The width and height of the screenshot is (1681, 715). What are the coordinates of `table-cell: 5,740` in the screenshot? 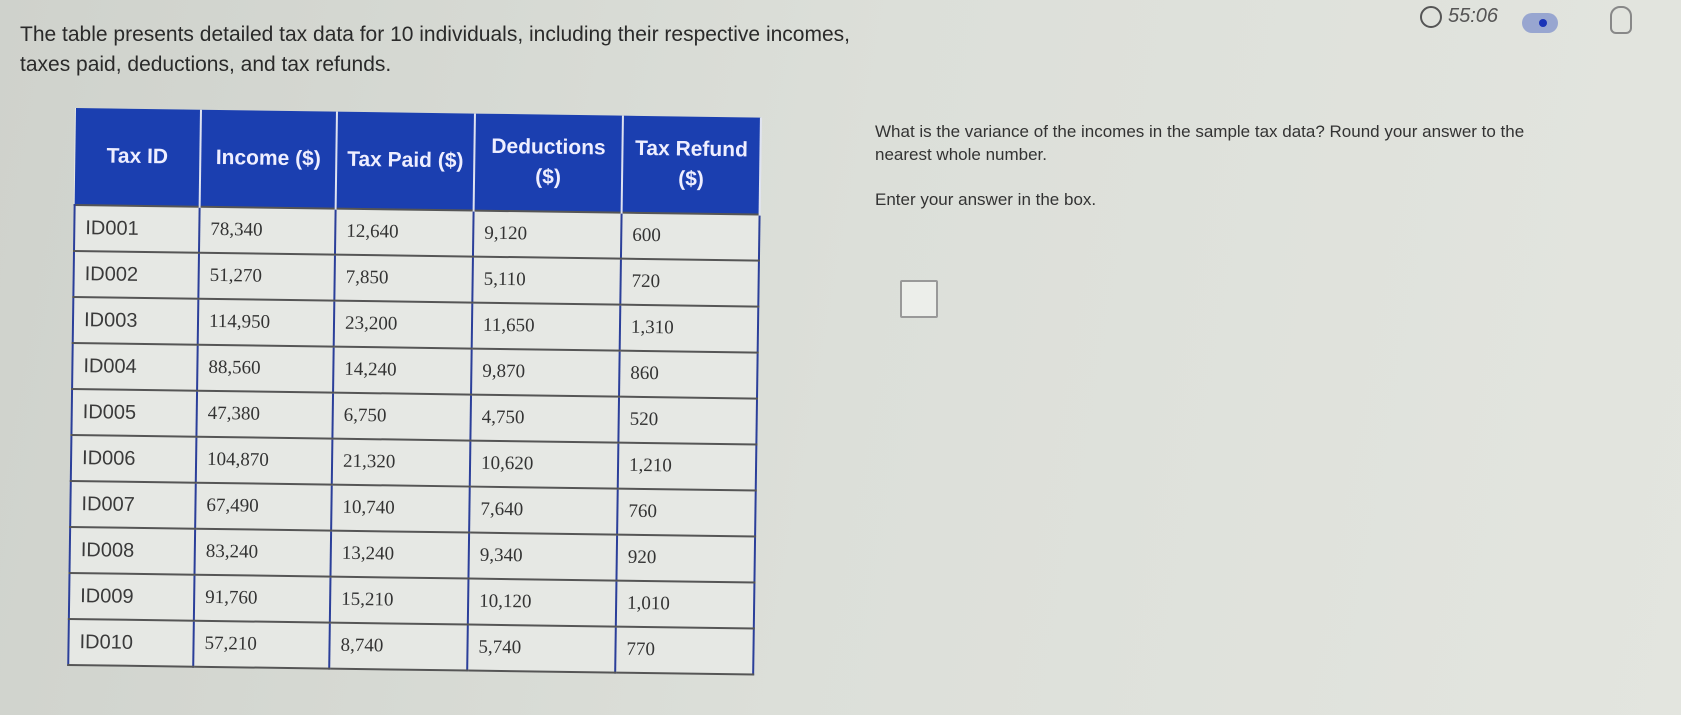 It's located at (541, 648).